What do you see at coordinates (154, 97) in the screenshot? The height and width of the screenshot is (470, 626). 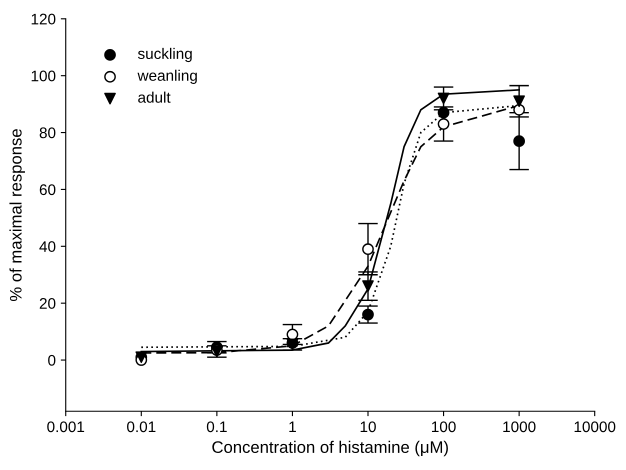 I see `legend-label: adult` at bounding box center [154, 97].